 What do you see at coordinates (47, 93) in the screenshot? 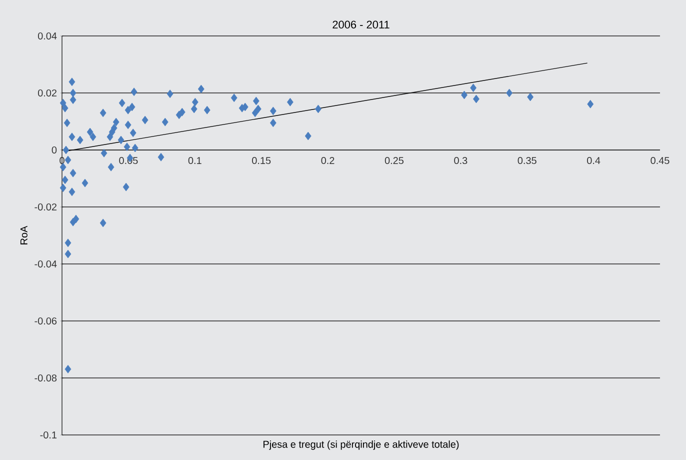
I see `y-tick-label: 0.02` at bounding box center [47, 93].